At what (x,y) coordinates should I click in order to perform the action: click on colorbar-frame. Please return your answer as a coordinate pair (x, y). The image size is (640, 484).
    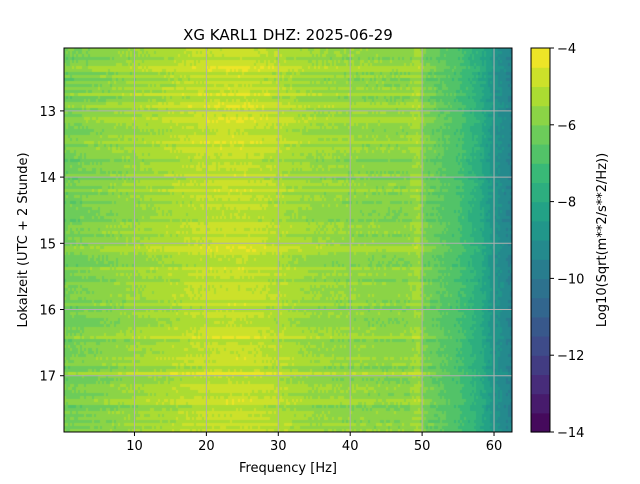
    Looking at the image, I should click on (540, 240).